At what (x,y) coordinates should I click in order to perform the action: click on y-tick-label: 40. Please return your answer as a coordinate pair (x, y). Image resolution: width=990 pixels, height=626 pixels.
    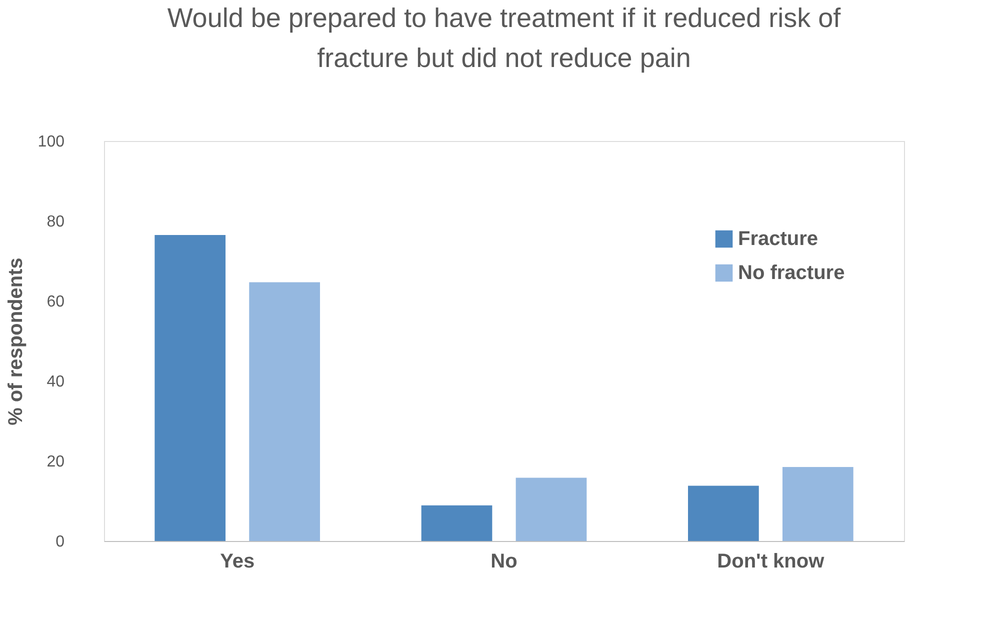
    Looking at the image, I should click on (55, 382).